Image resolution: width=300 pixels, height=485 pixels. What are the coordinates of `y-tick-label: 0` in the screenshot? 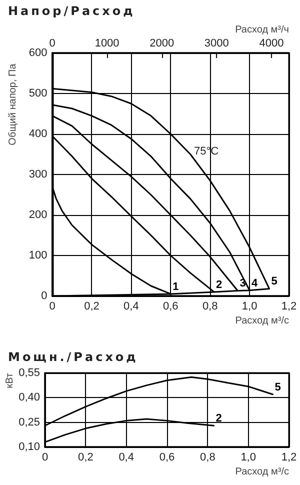 It's located at (44, 296).